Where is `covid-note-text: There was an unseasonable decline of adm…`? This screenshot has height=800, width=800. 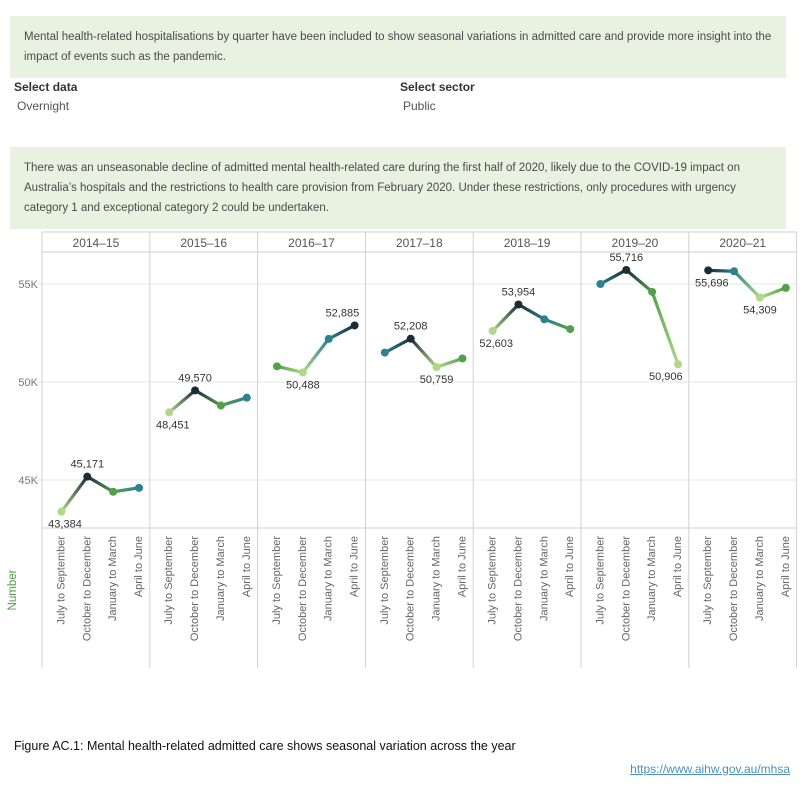
covid-note-text: There was an unseasonable decline of adm… is located at coordinates (382, 188).